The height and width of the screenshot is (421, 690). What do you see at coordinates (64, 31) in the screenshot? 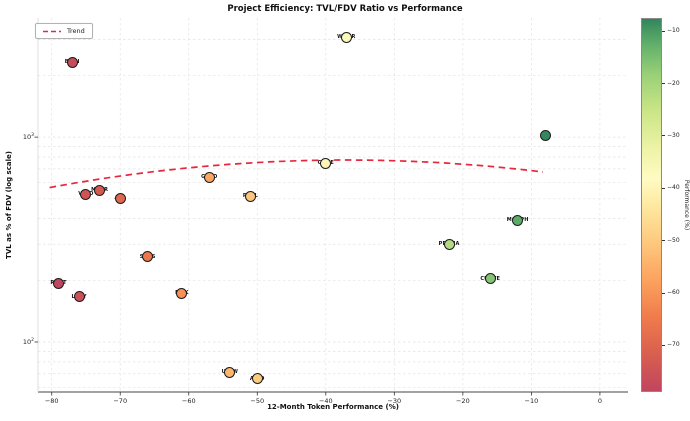
I see `legend: Trend` at bounding box center [64, 31].